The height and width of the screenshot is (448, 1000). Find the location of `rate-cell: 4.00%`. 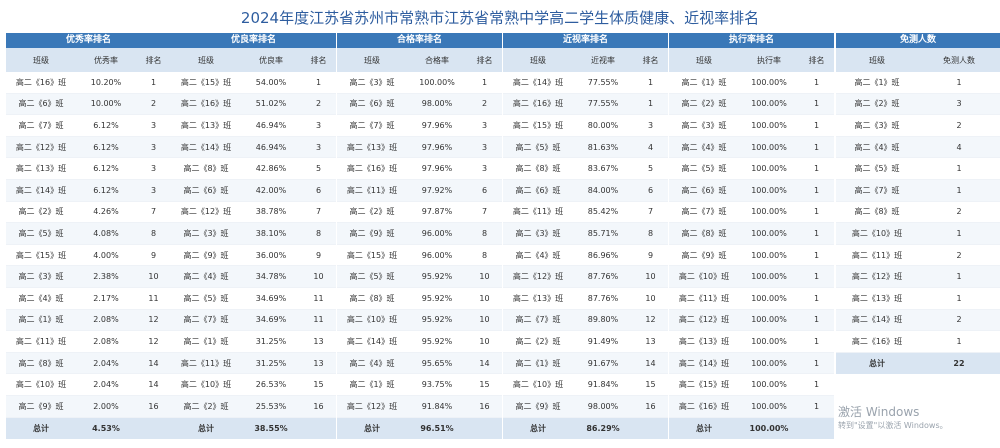

rate-cell: 4.00% is located at coordinates (106, 255).